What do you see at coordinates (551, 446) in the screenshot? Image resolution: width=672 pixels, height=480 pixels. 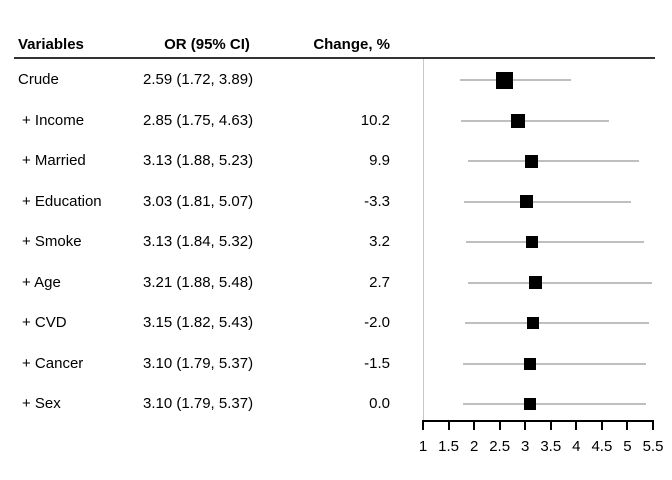 I see `x-axis-tick-label: 3.5` at bounding box center [551, 446].